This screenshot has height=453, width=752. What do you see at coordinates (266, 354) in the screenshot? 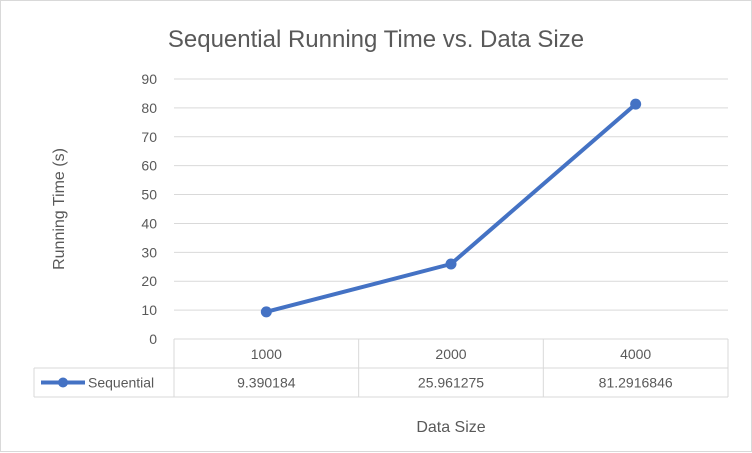
I see `x-category-label: 1000` at bounding box center [266, 354].